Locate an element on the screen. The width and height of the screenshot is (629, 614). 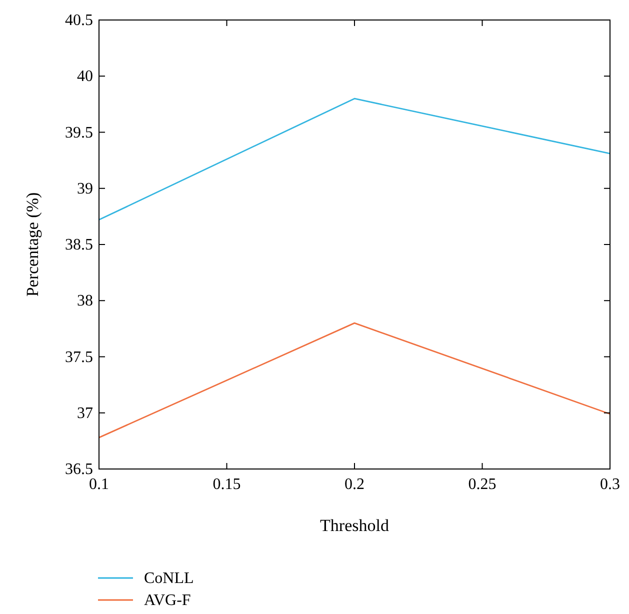
legend-label: CoNLL is located at coordinates (169, 578).